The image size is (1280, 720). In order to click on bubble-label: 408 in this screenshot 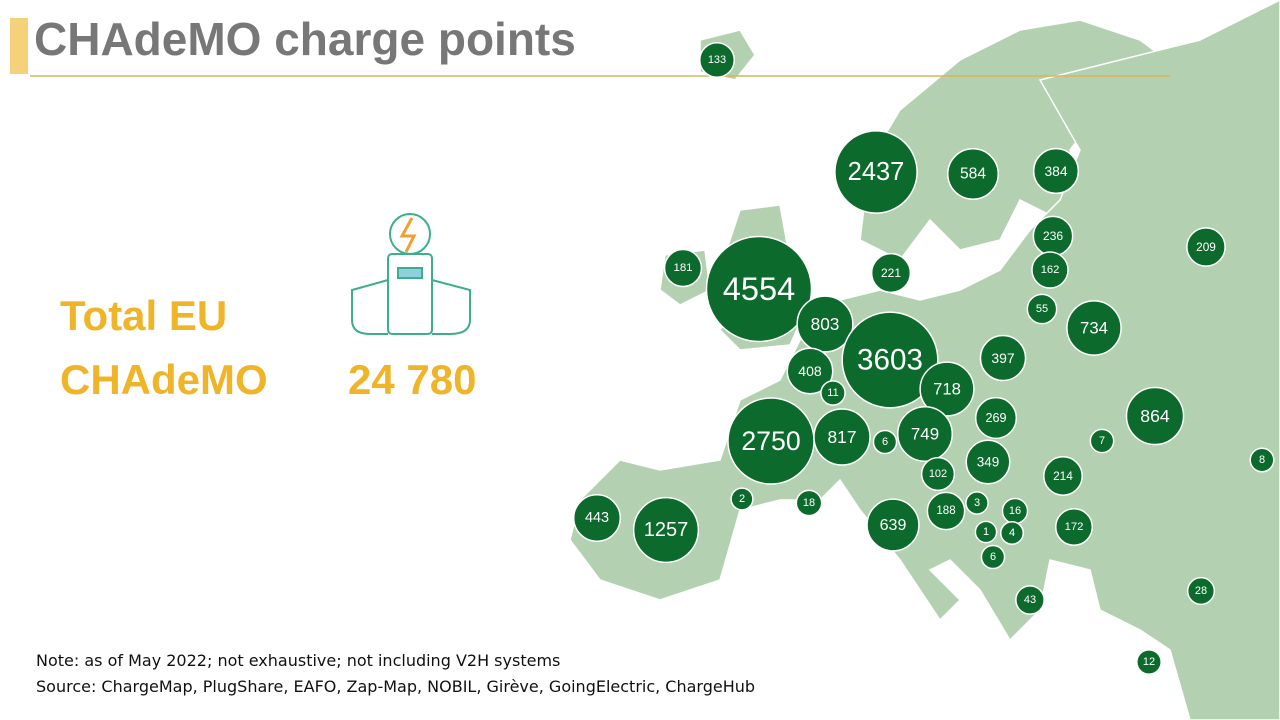, I will do `click(810, 371)`.